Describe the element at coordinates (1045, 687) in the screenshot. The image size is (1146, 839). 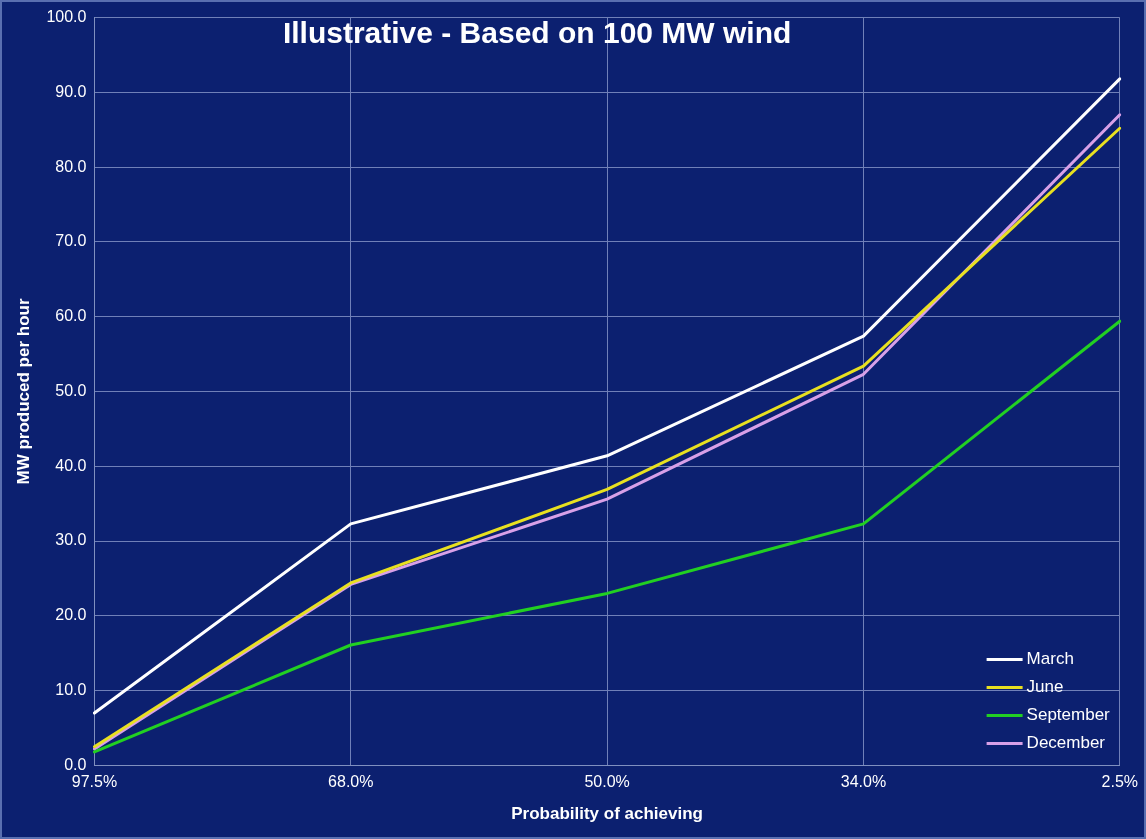
I see `legend-label: June` at that location.